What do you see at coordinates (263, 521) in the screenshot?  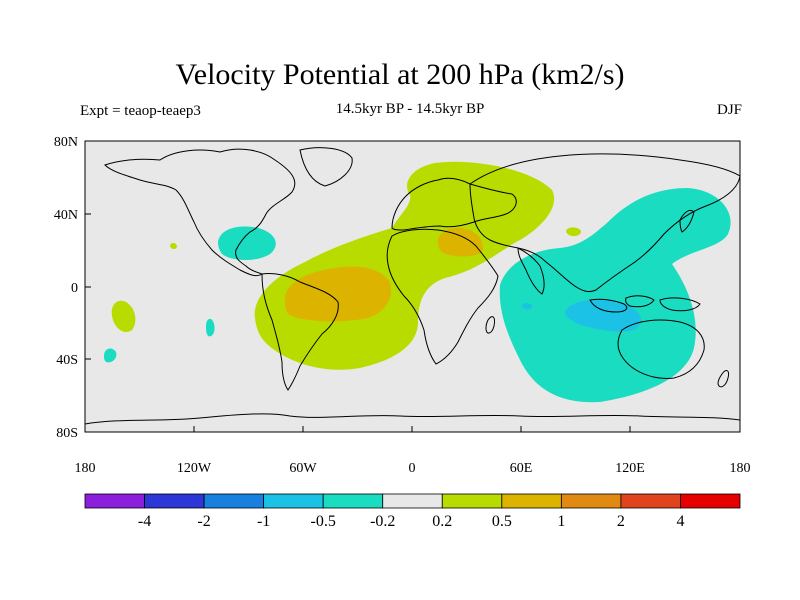 I see `colorbar-label: -1` at bounding box center [263, 521].